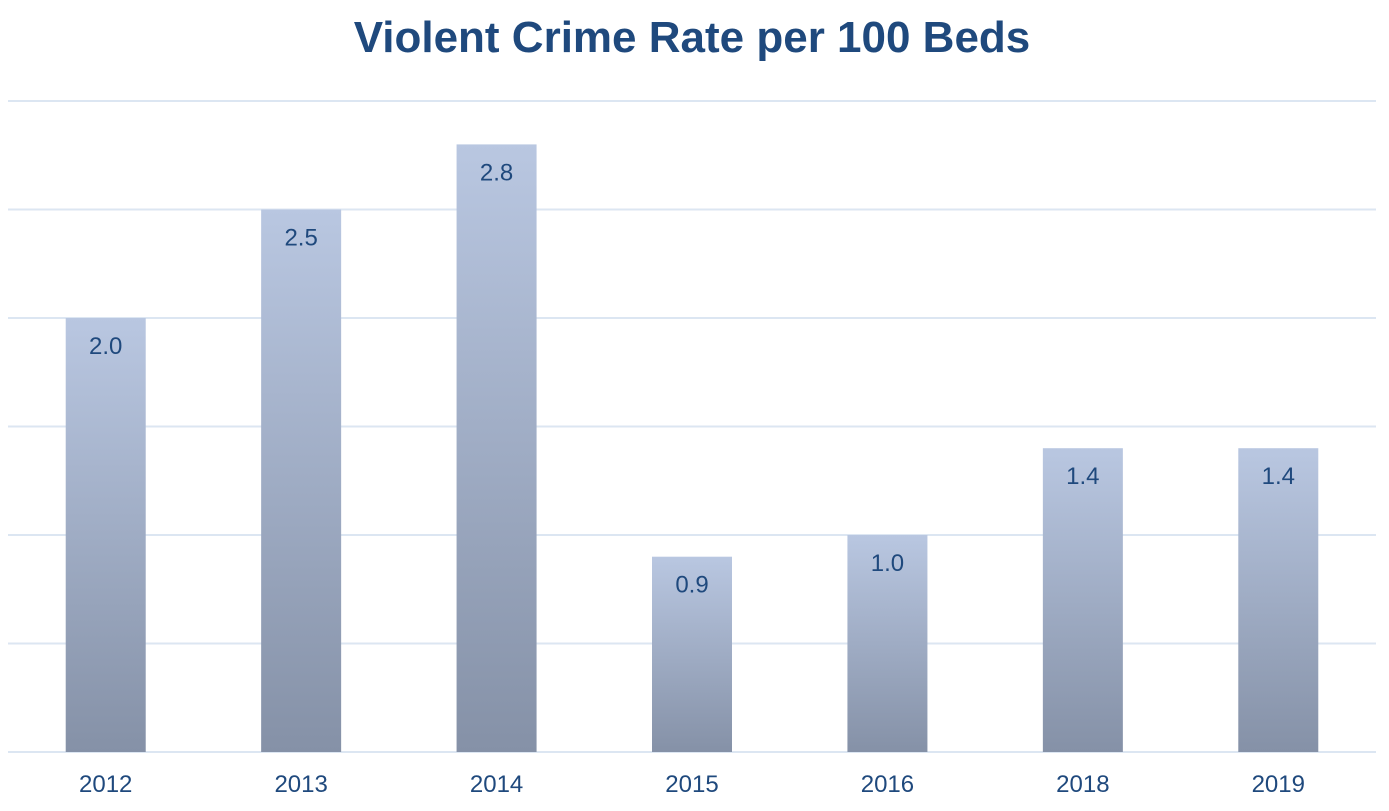 The width and height of the screenshot is (1389, 811). What do you see at coordinates (1278, 476) in the screenshot?
I see `data-label-2019: 1.4` at bounding box center [1278, 476].